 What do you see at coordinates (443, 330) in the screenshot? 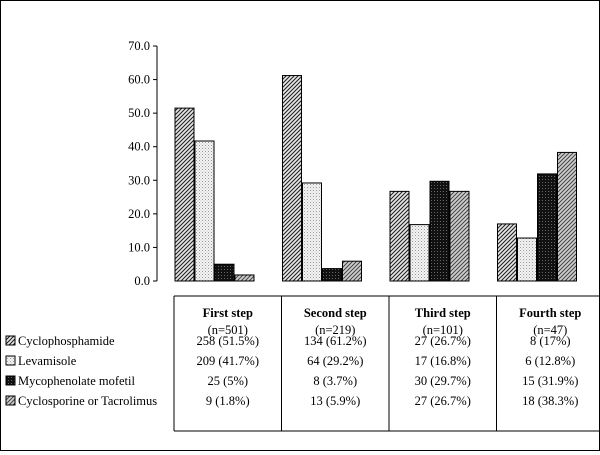
I see `category-n-label: (n=101)` at bounding box center [443, 330].